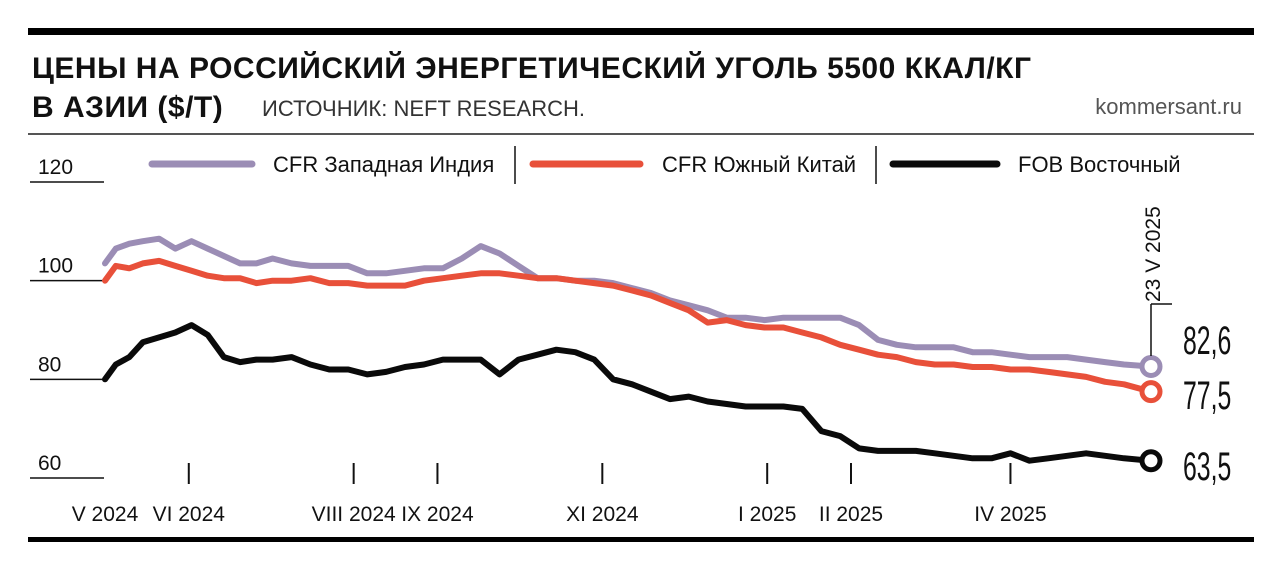  What do you see at coordinates (67, 317) in the screenshot?
I see `y-axis: 120 100 80 60` at bounding box center [67, 317].